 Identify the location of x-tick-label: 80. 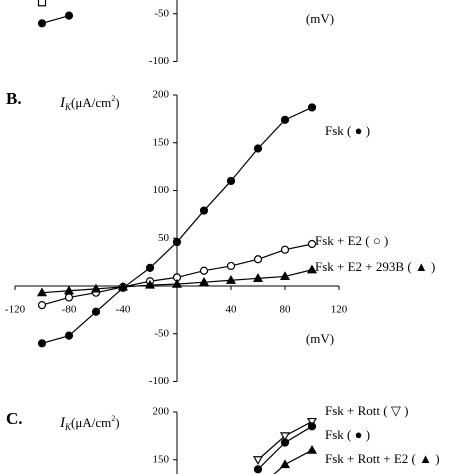
(286, 310).